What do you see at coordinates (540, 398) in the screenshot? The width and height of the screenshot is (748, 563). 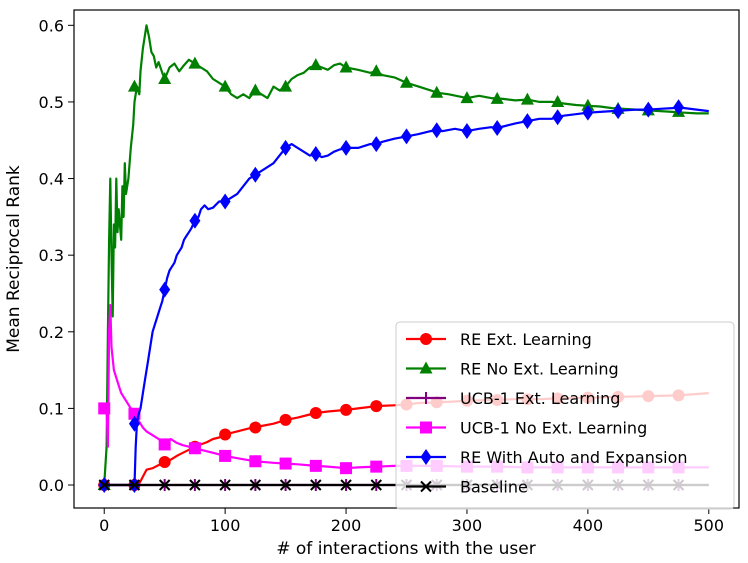 I see `legend-label: UCB-1 Ext. Learning` at bounding box center [540, 398].